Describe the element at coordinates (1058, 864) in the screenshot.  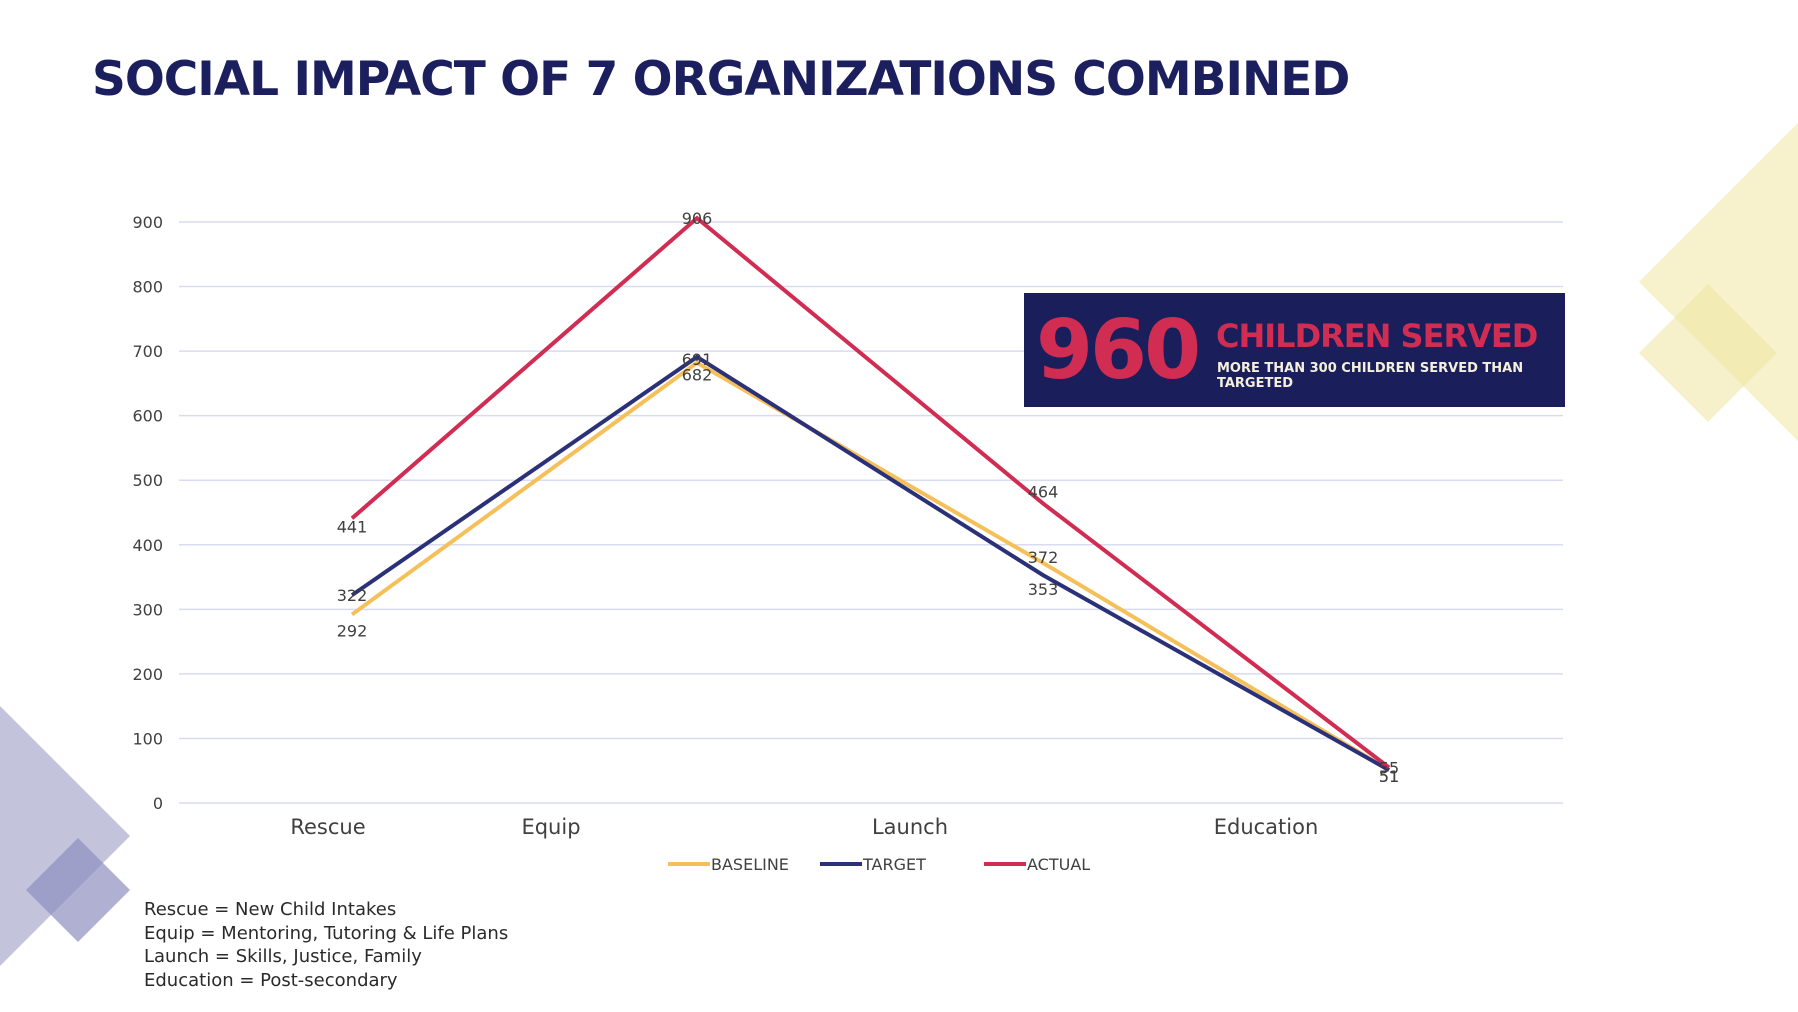
I see `legend-label-actual: ACTUAL` at that location.